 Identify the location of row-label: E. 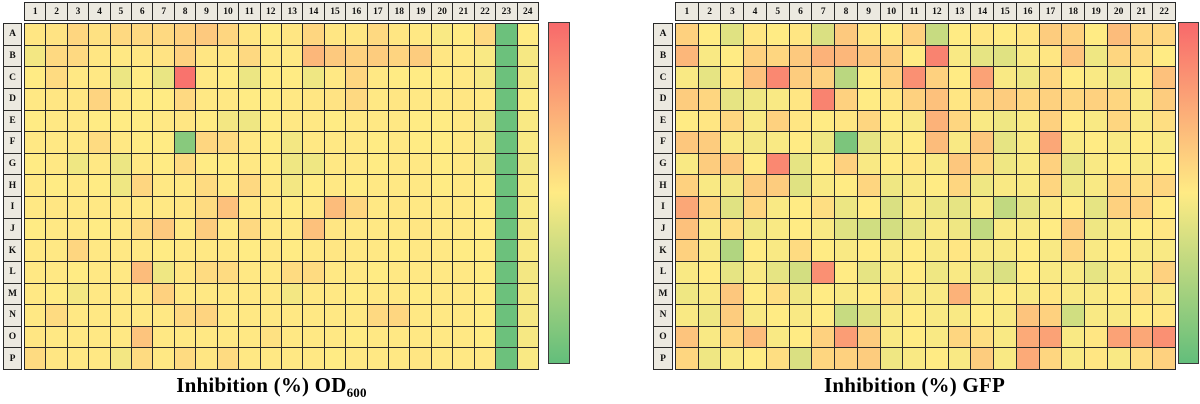
(663, 121).